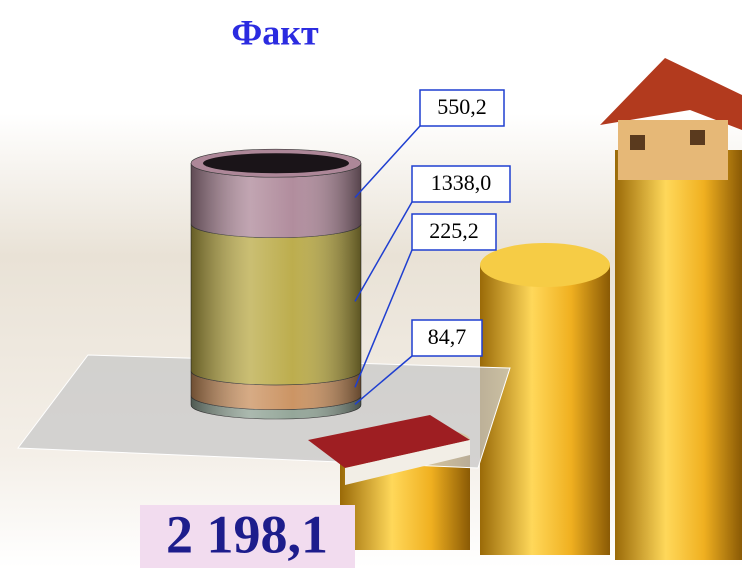 The image size is (742, 568). I want to click on total-box, so click(247, 536).